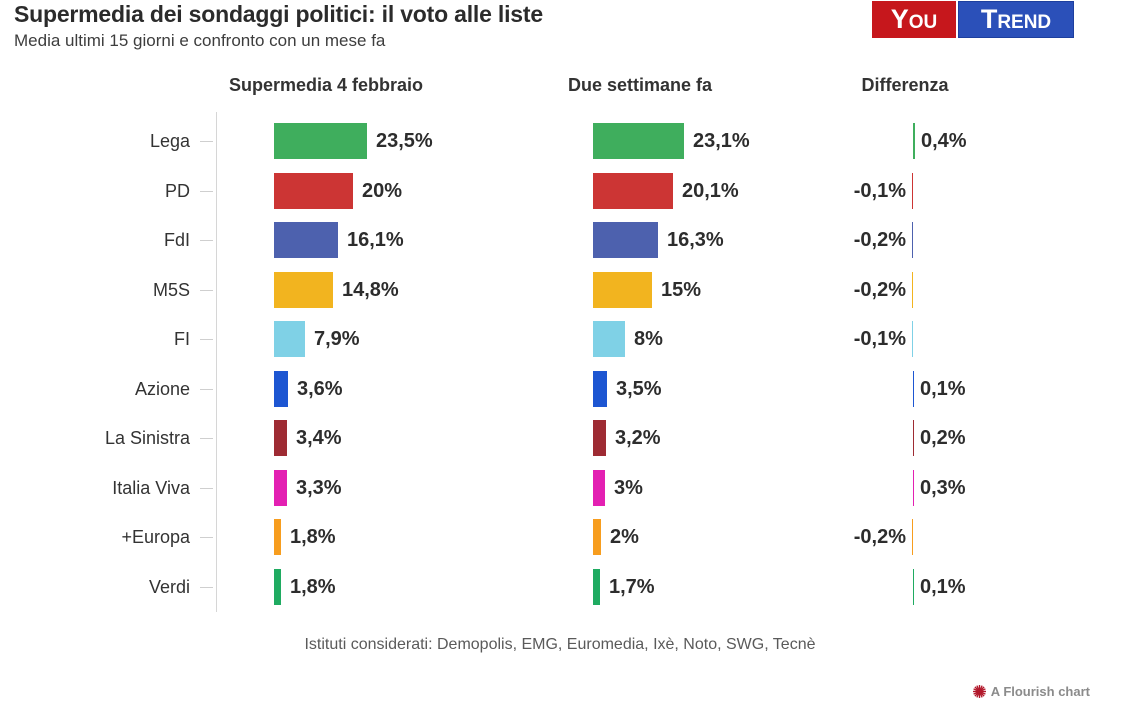 The width and height of the screenshot is (1138, 717). What do you see at coordinates (320, 388) in the screenshot?
I see `value-label-supermedia: 3,6%` at bounding box center [320, 388].